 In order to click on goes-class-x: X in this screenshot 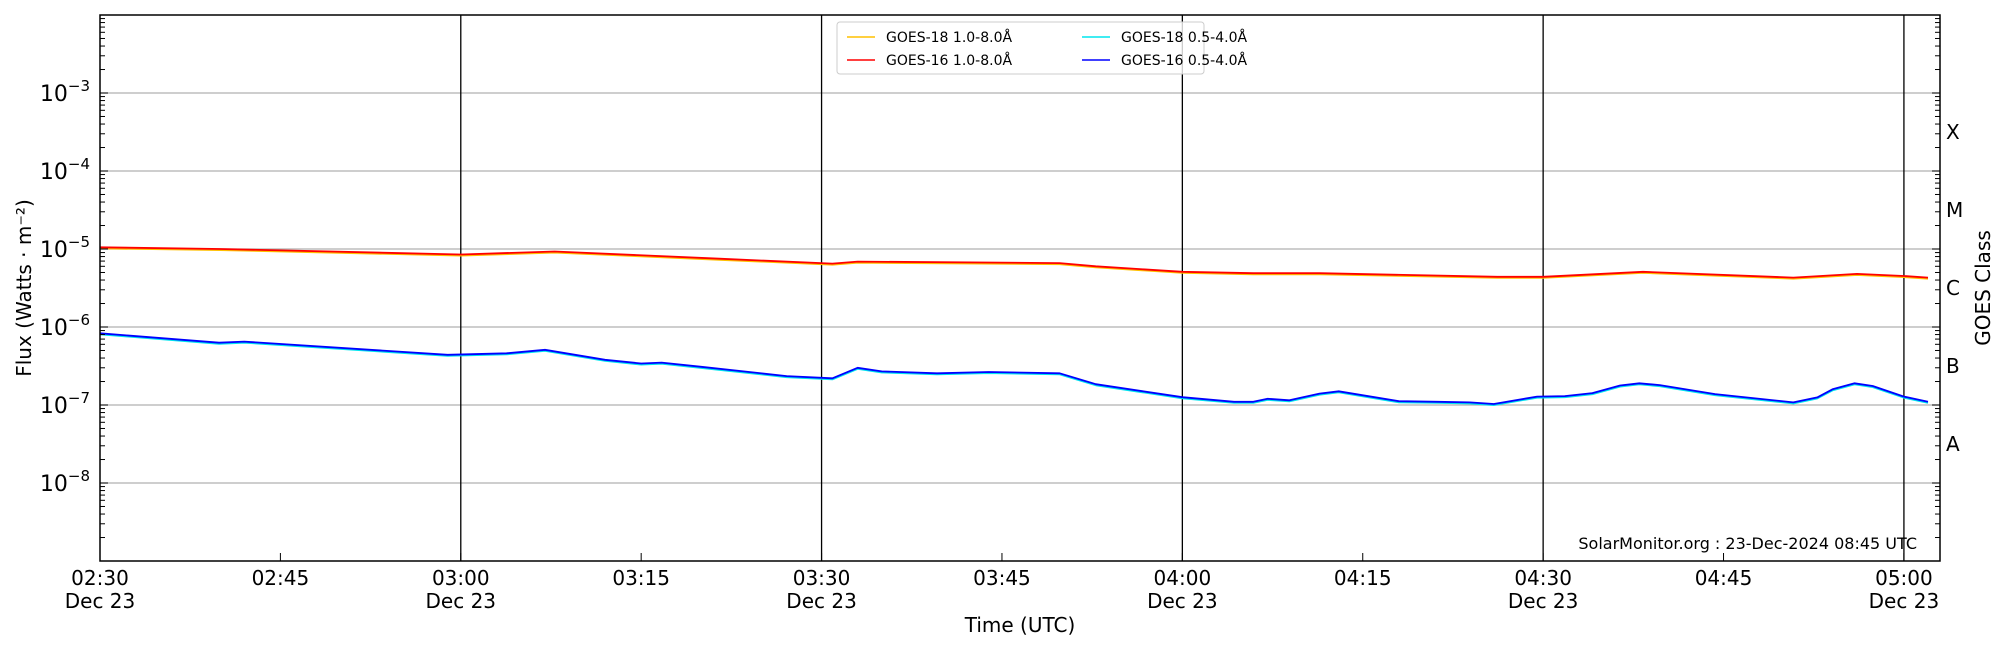, I will do `click(1953, 132)`.